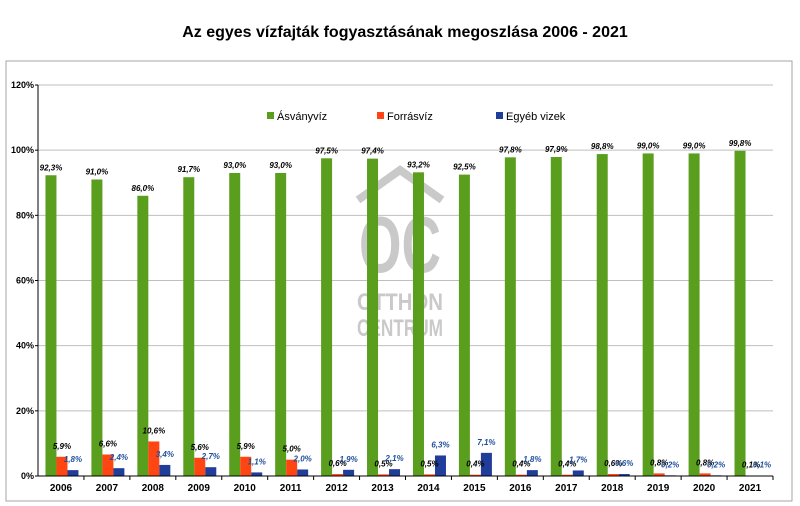 The width and height of the screenshot is (800, 506). I want to click on data-label: 2,7%, so click(210, 456).